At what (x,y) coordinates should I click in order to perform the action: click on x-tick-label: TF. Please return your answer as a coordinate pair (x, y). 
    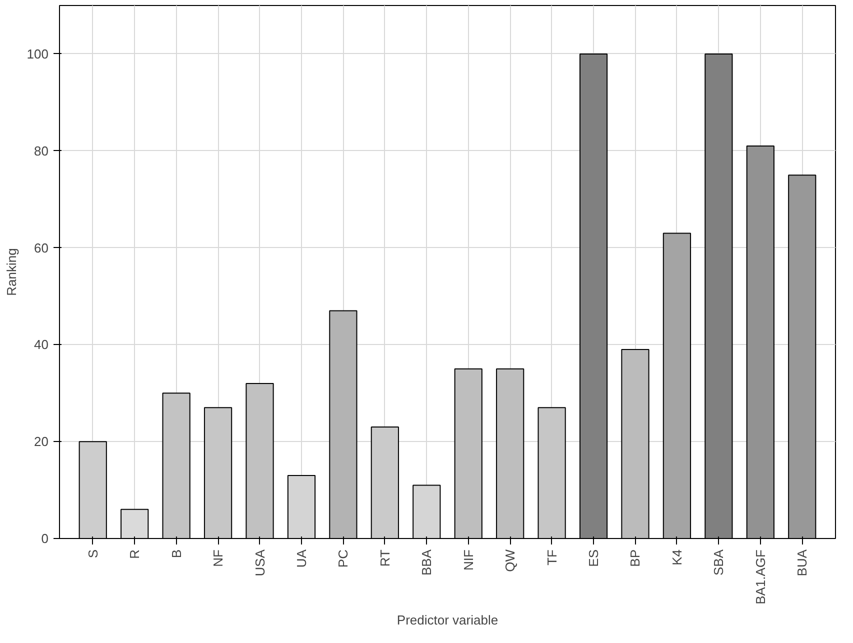
    Looking at the image, I should click on (552, 557).